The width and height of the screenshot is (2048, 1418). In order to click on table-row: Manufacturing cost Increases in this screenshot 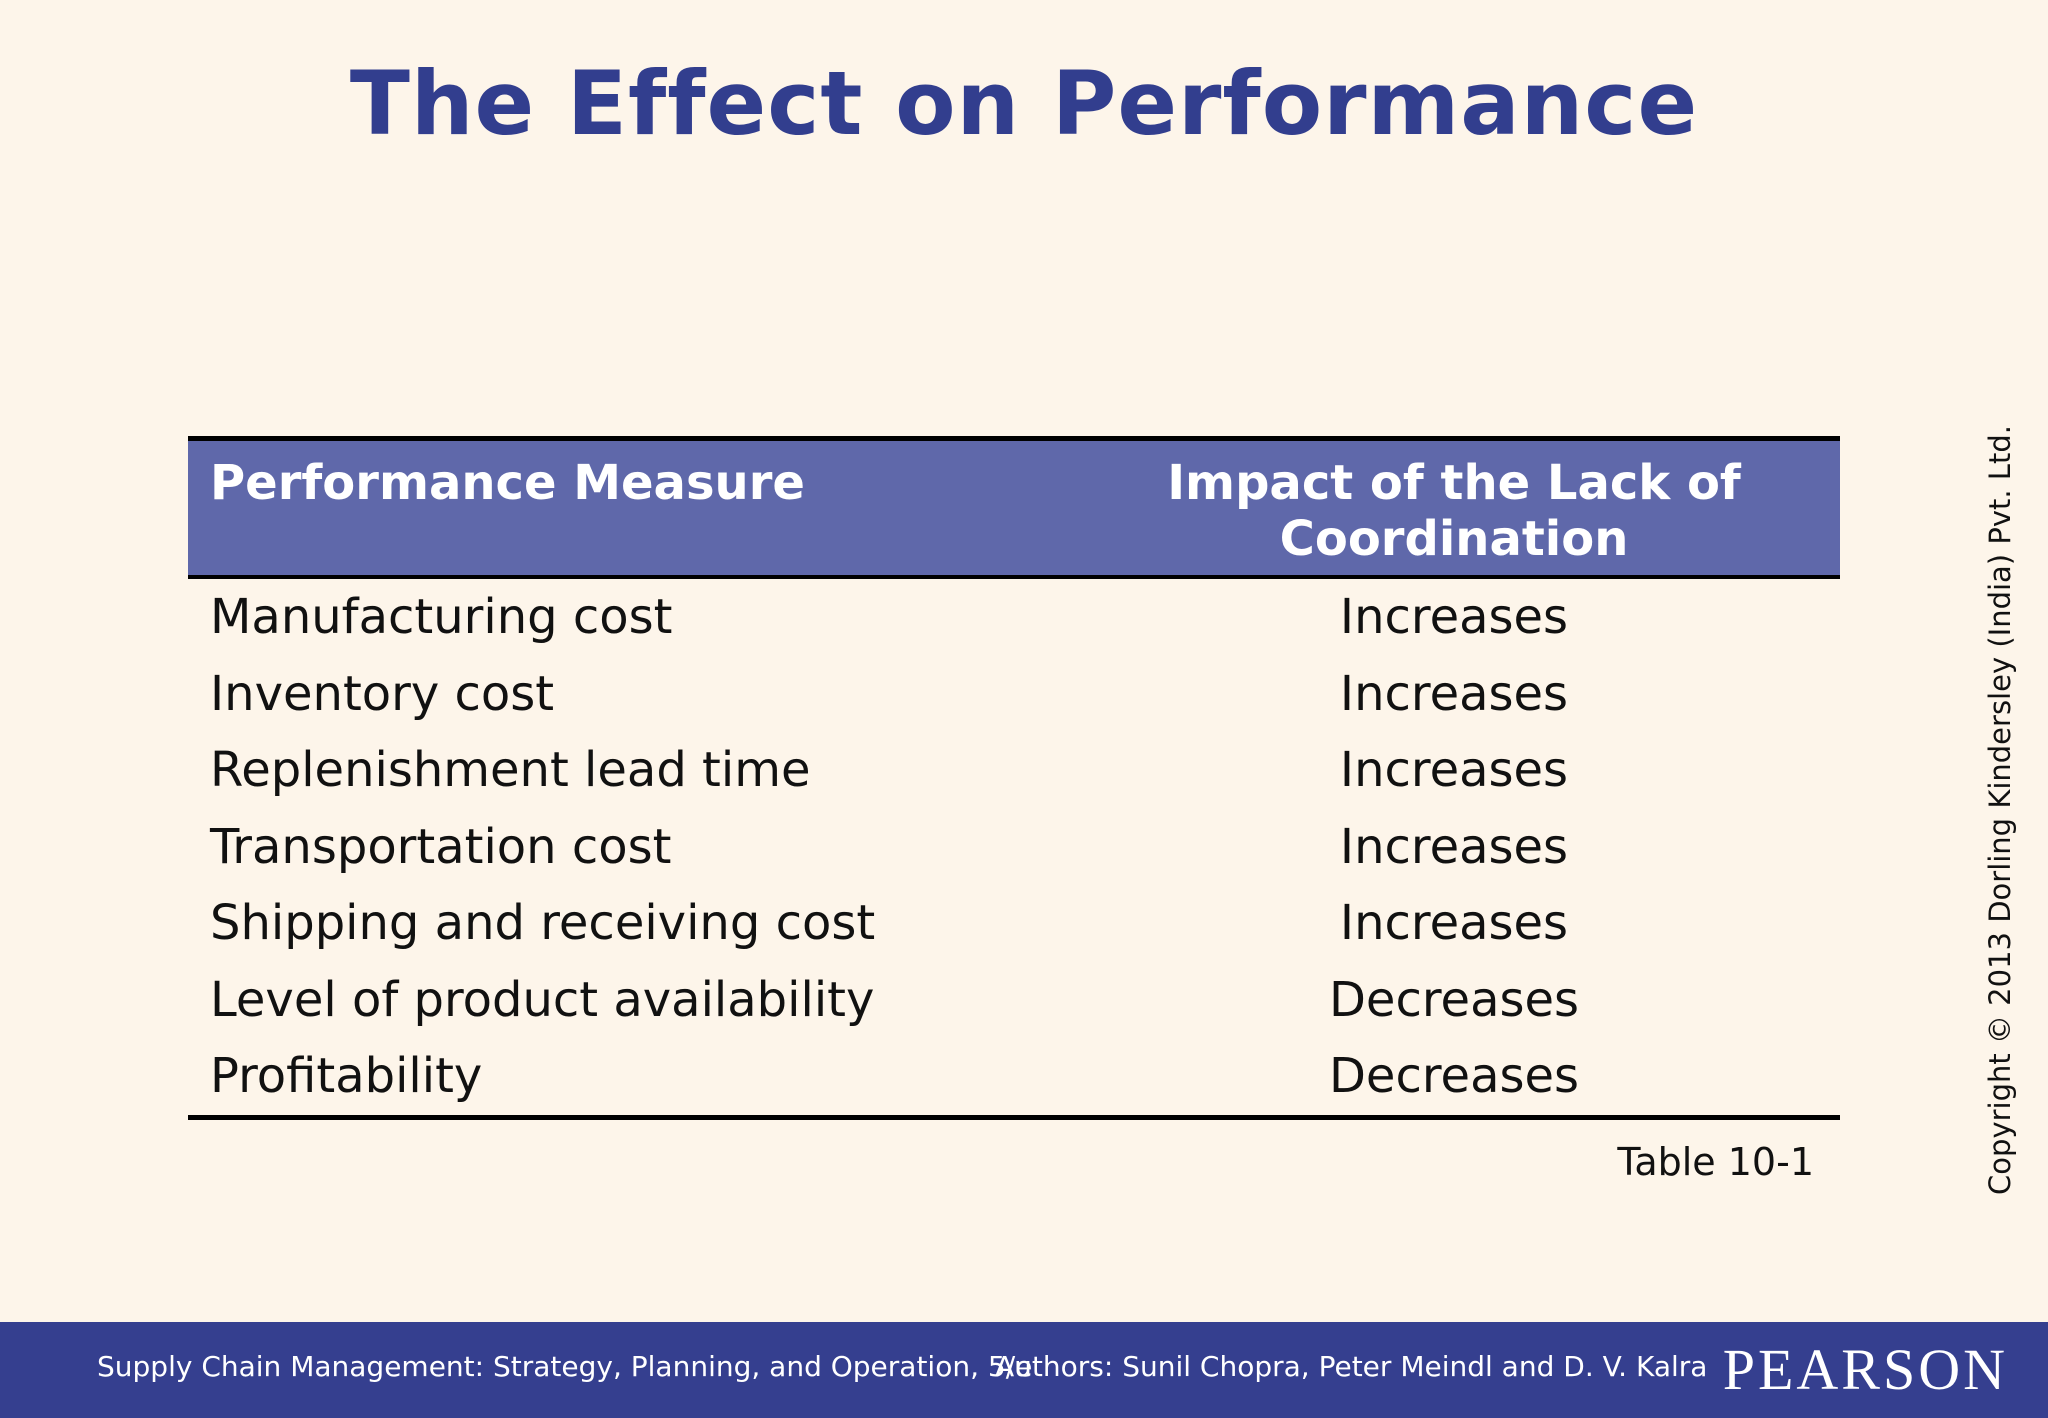, I will do `click(1014, 616)`.